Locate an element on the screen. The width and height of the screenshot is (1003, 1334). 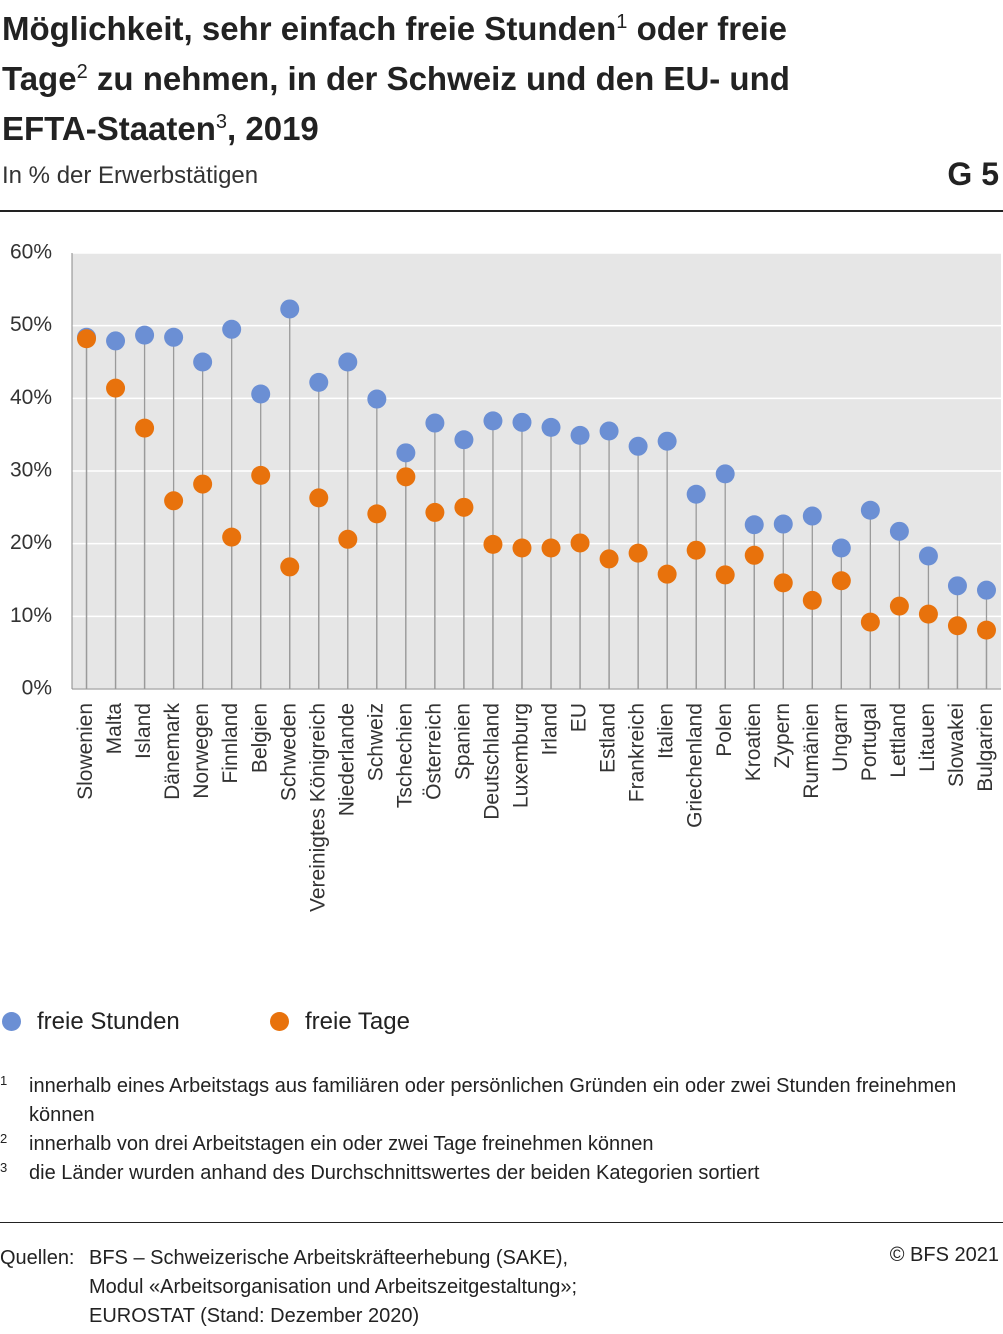
x-tick-label: EU is located at coordinates (579, 717).